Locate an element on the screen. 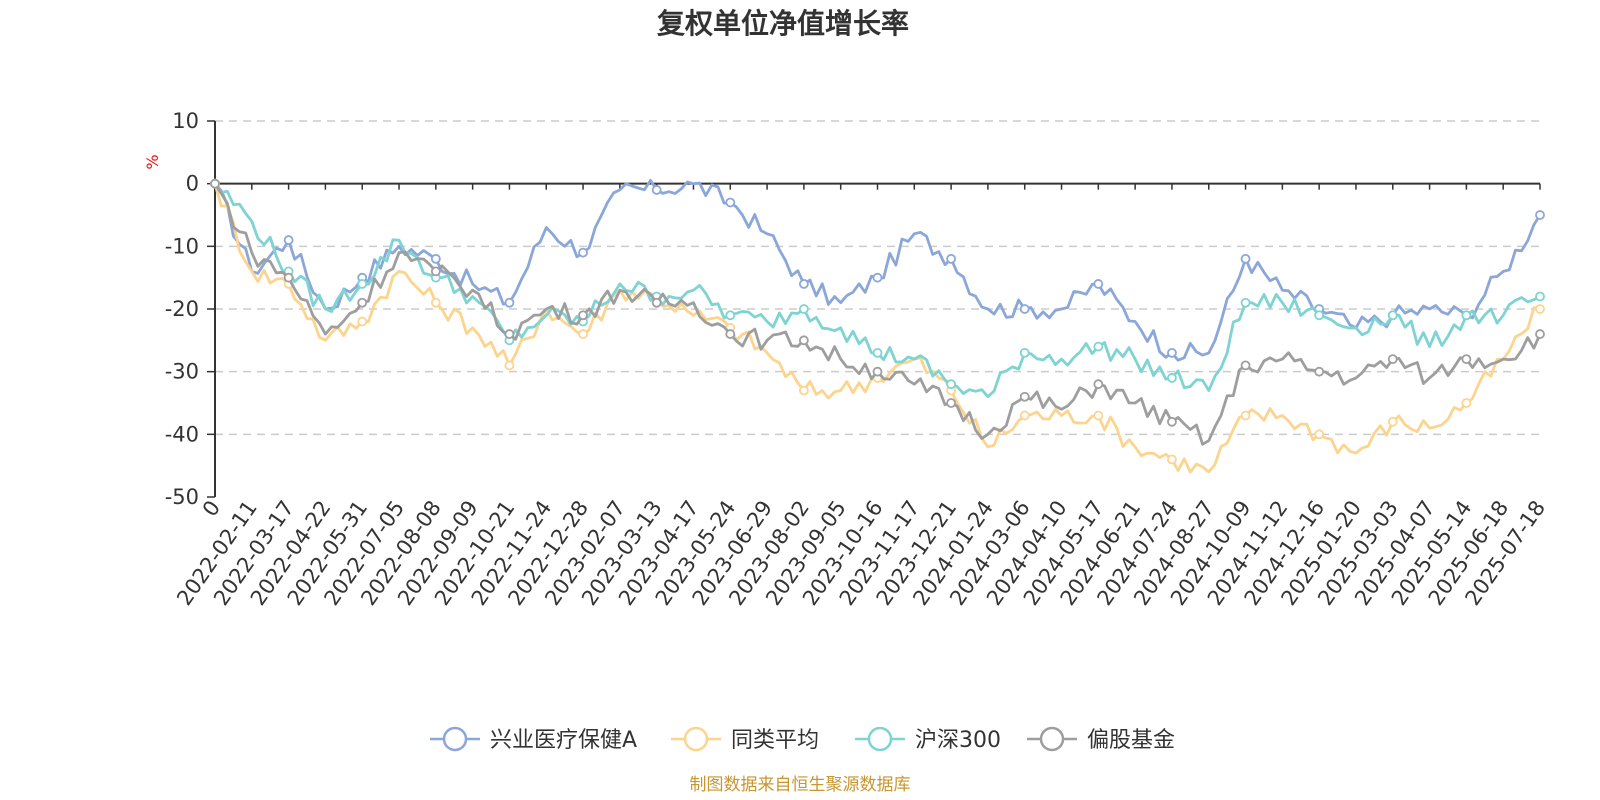 The image size is (1600, 800). legend-label: 偏股基金 is located at coordinates (1131, 740).